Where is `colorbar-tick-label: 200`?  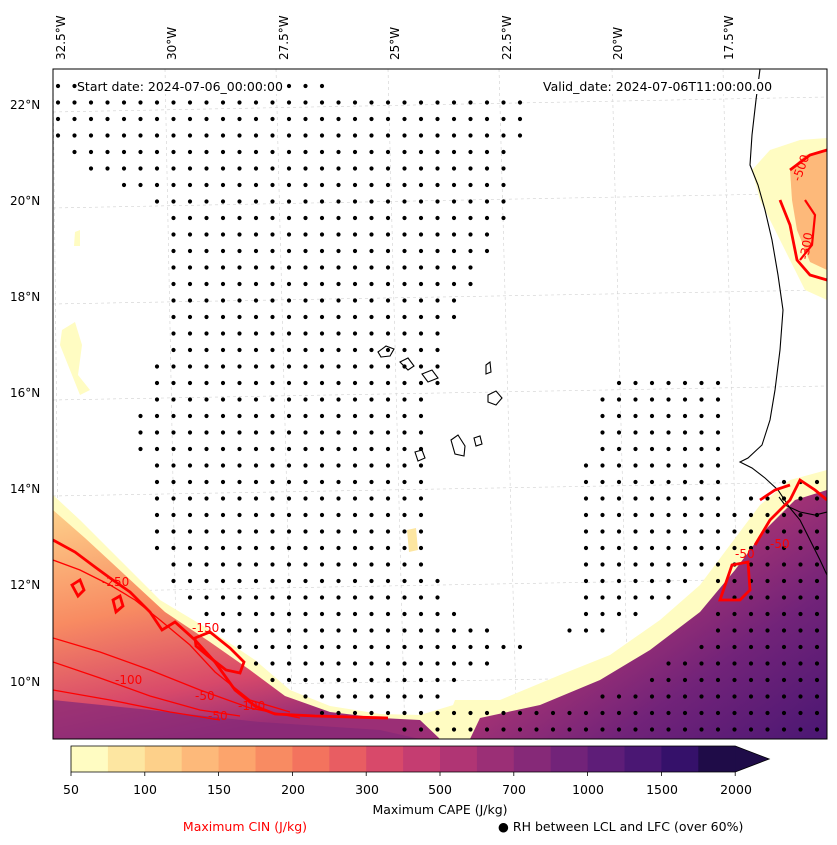
colorbar-tick-label: 200 is located at coordinates (293, 789).